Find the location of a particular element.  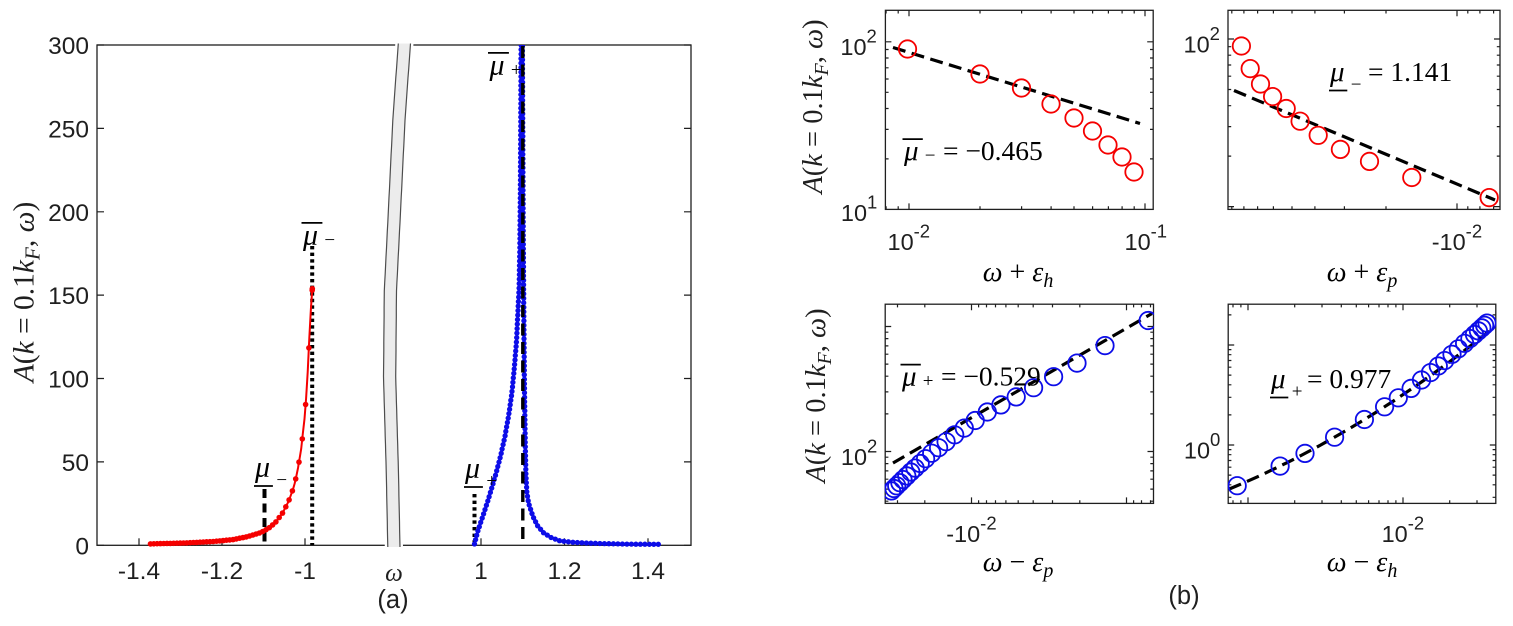

svg-text: = 0.977 is located at coordinates (1349, 378).